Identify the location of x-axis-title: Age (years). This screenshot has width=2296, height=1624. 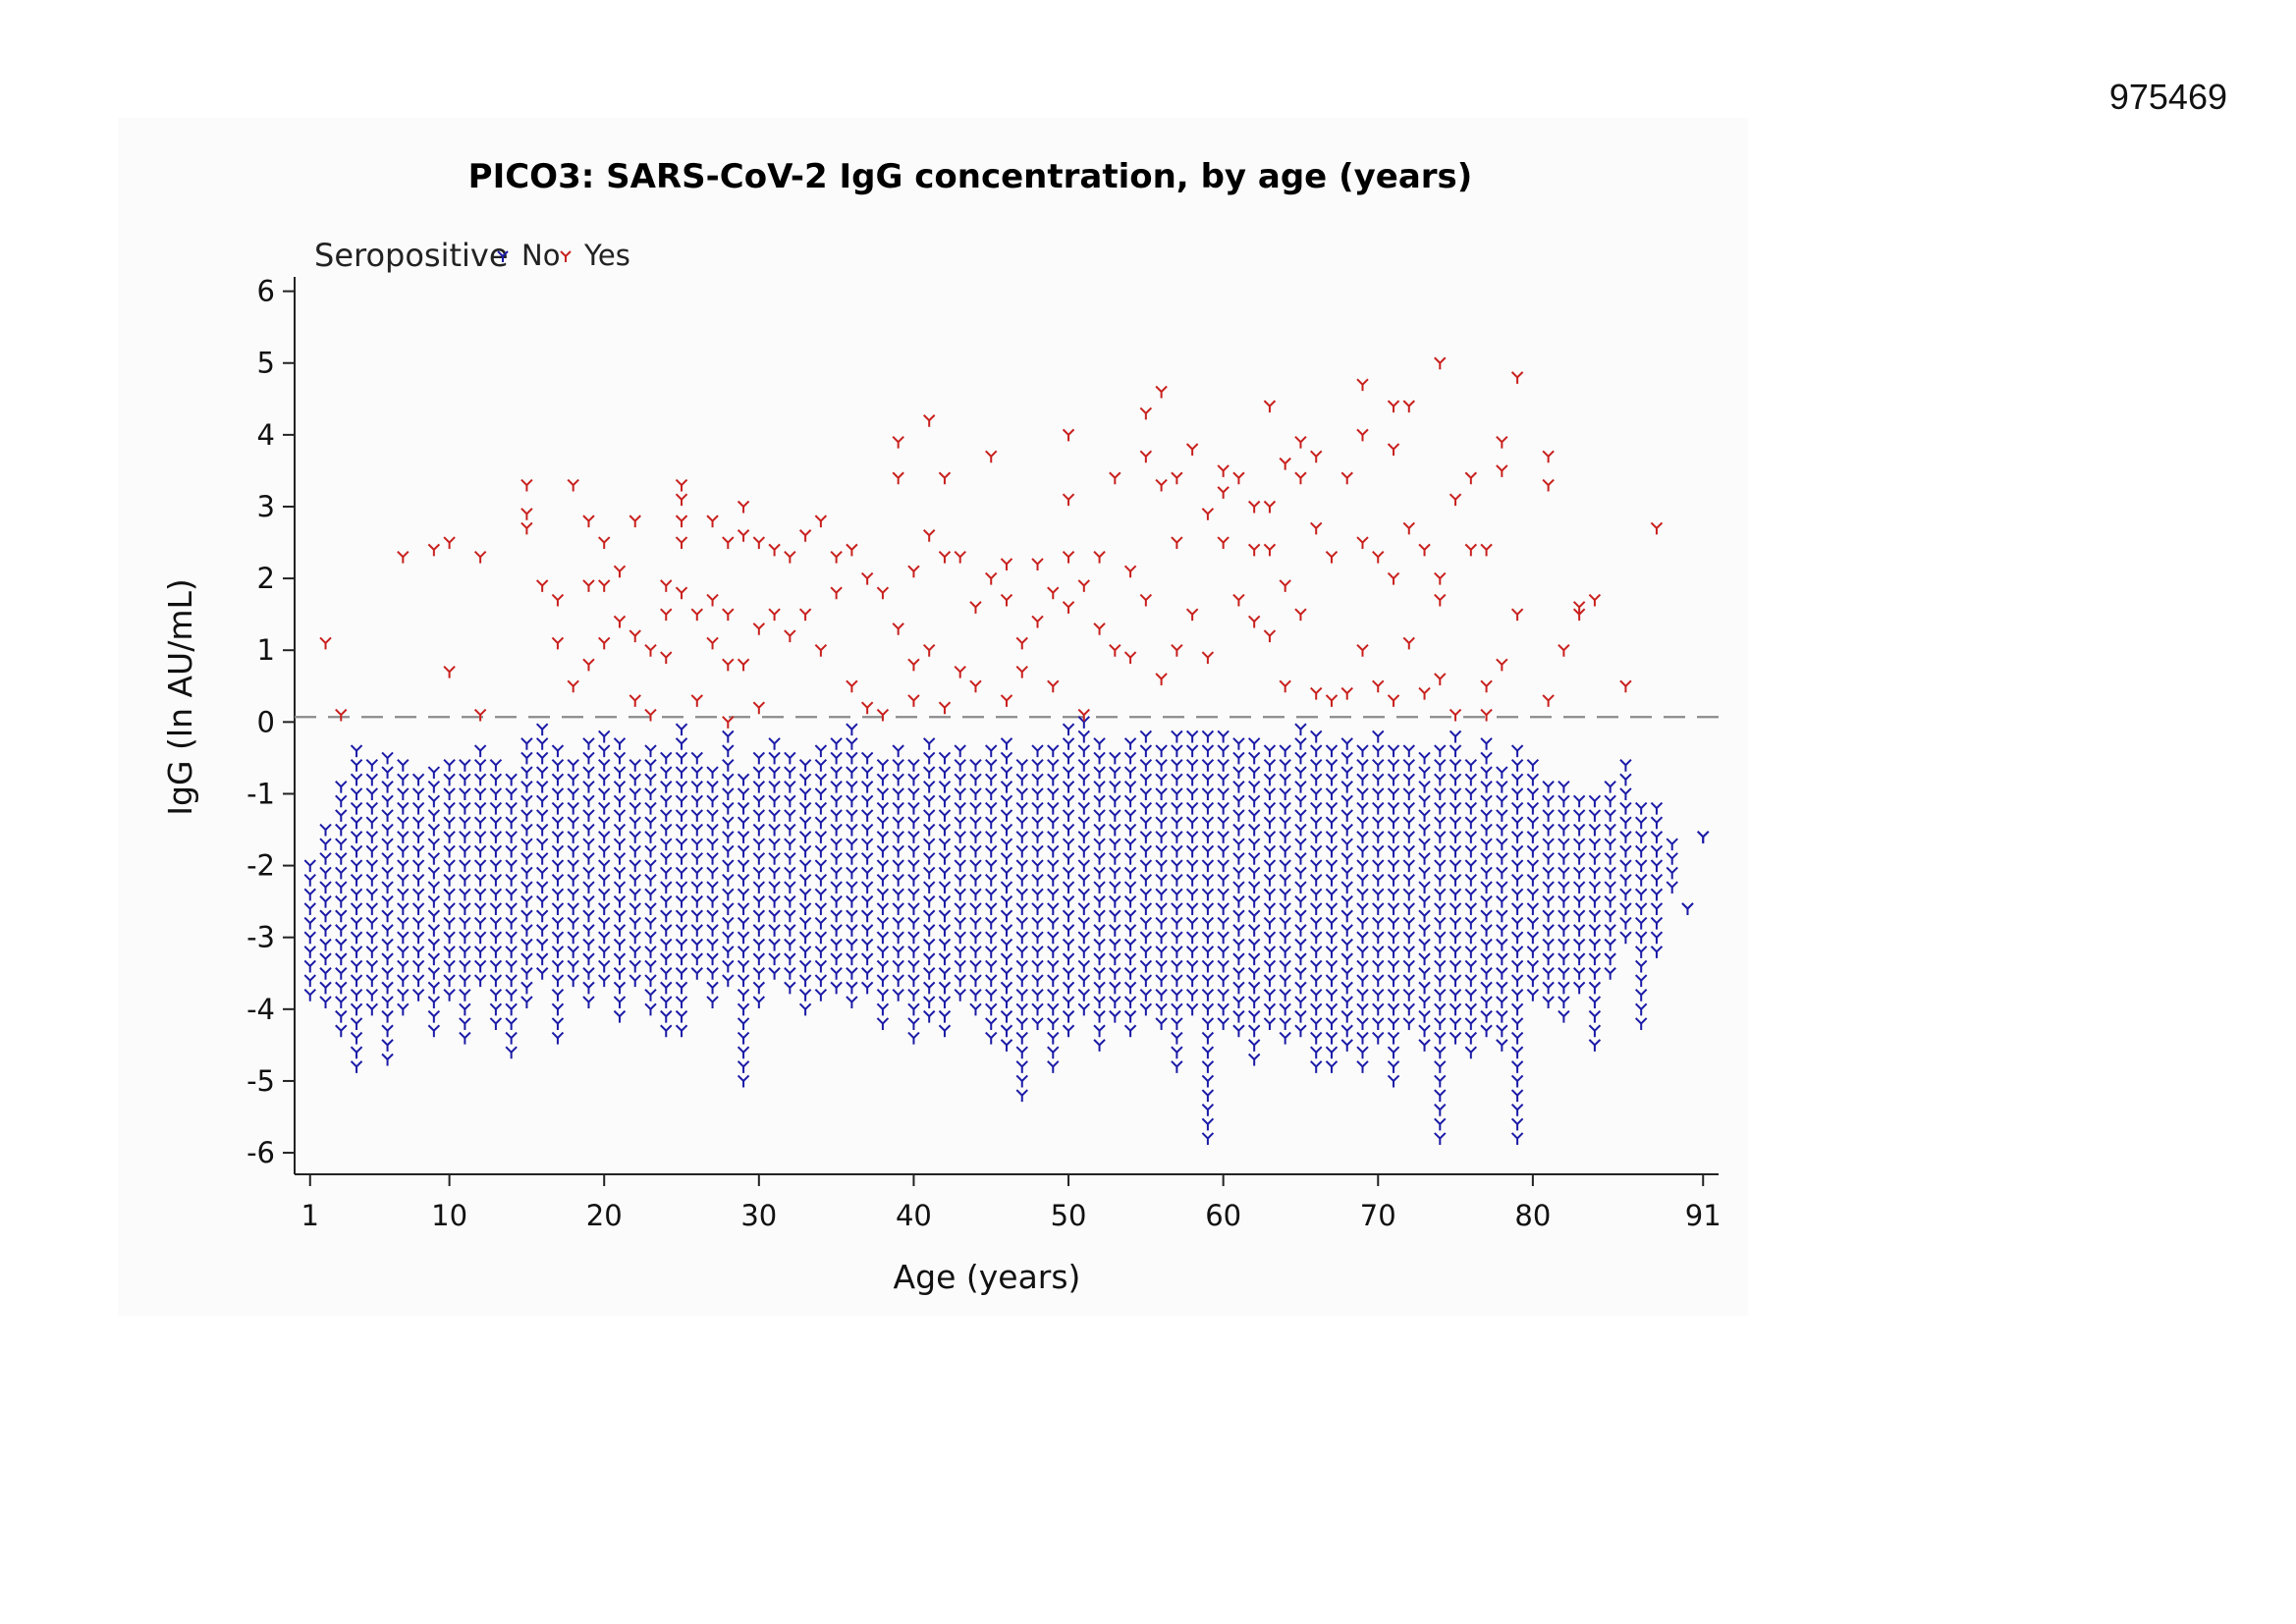
(987, 1277).